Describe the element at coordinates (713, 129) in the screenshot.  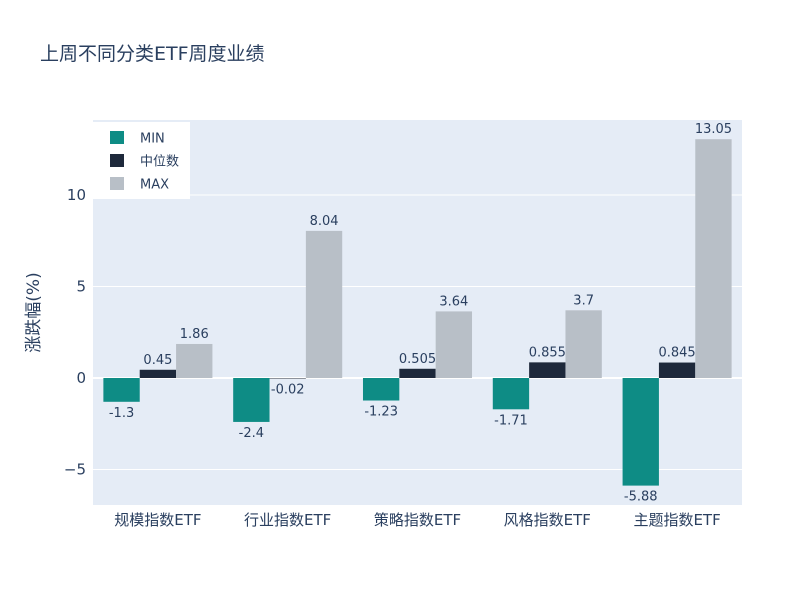
I see `data-label-max-4: 13.05` at that location.